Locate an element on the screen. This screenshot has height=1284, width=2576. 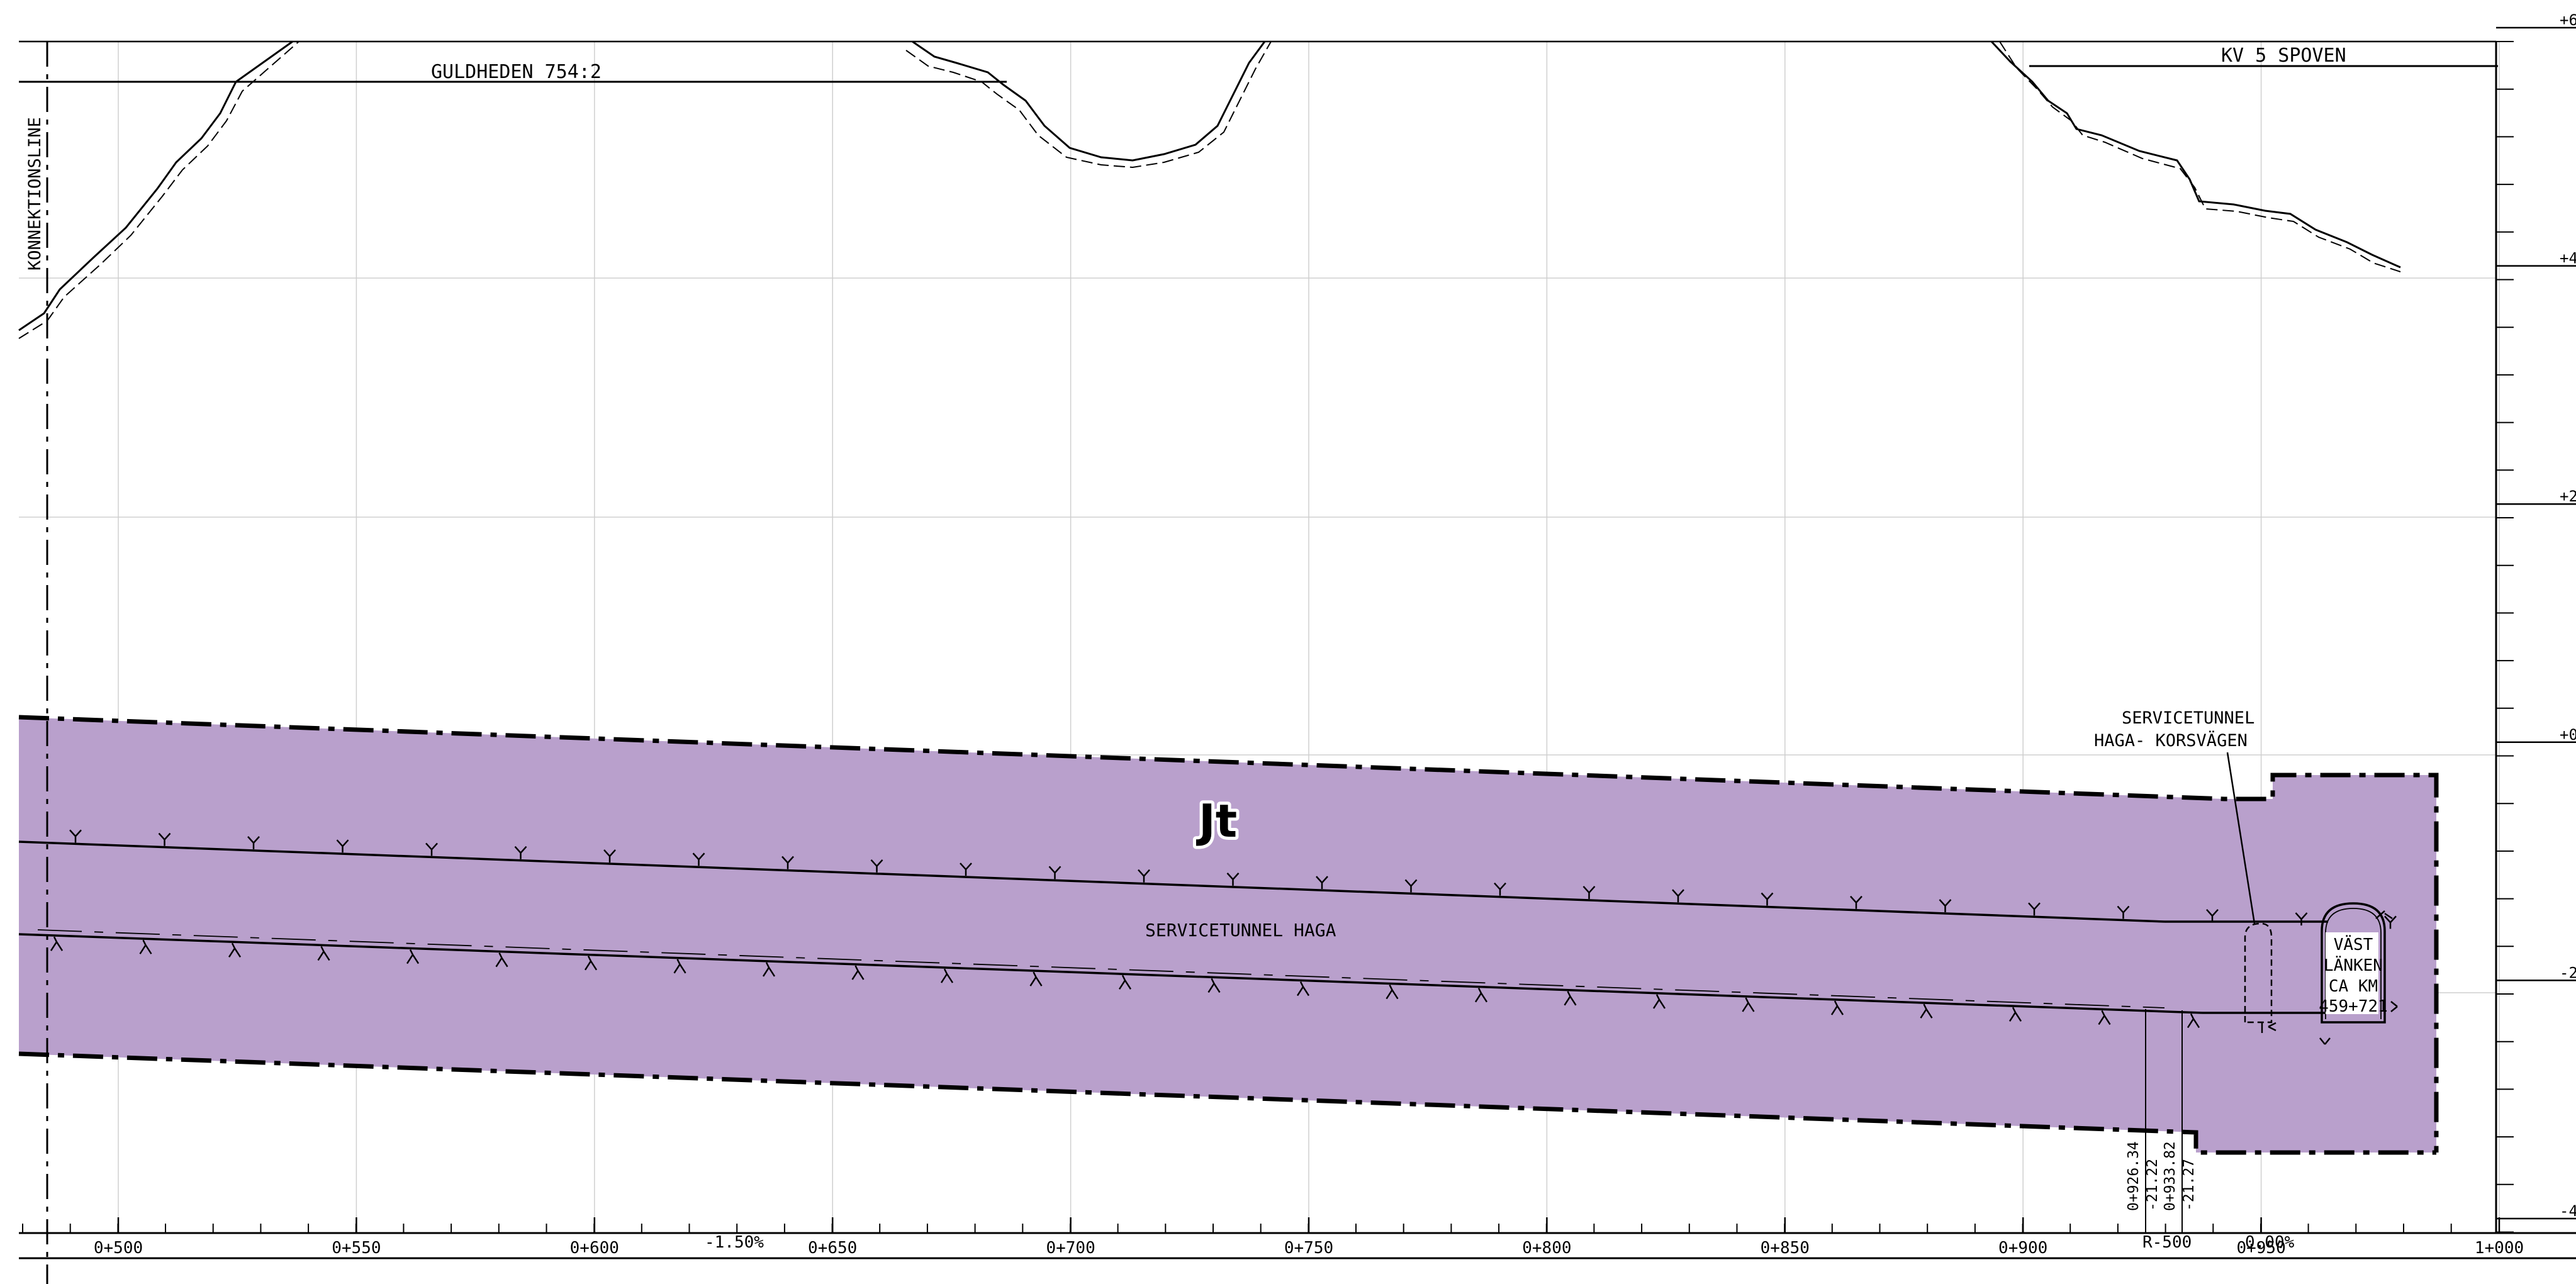
curve-radius-label: R-500 is located at coordinates (2167, 1242).